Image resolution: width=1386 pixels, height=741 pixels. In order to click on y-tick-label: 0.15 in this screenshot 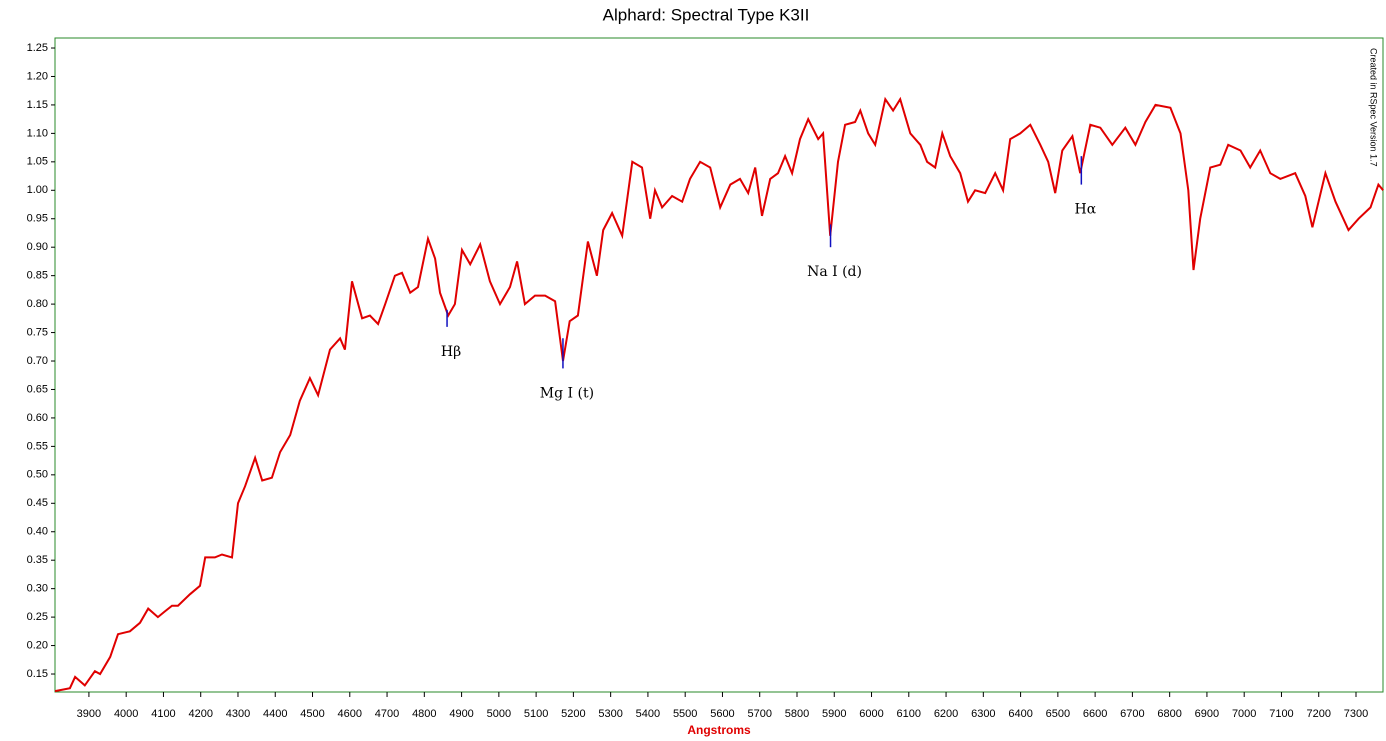, I will do `click(37, 674)`.